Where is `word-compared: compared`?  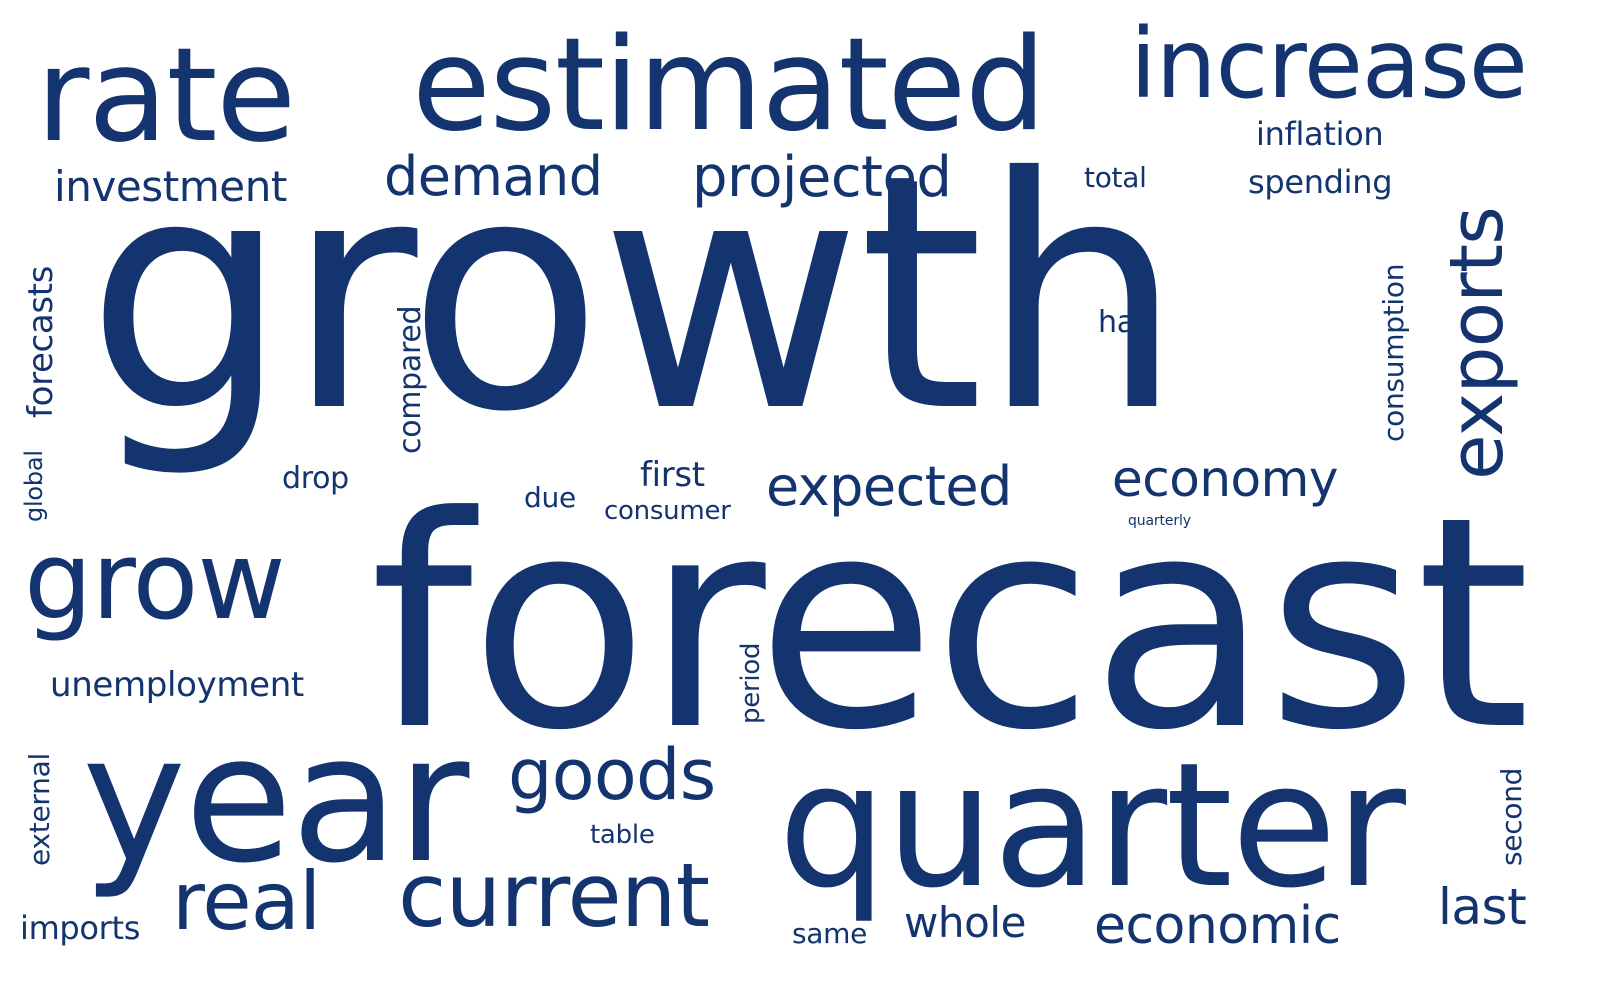
word-compared: compared is located at coordinates (410, 379).